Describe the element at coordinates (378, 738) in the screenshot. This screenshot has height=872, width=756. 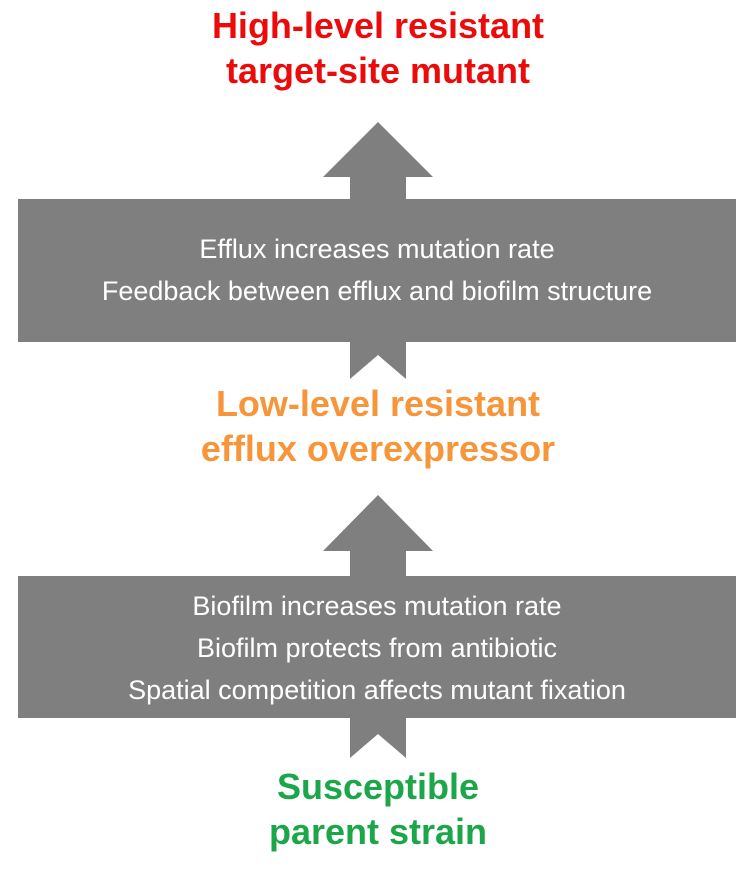
I see `lower-arrow-stem` at that location.